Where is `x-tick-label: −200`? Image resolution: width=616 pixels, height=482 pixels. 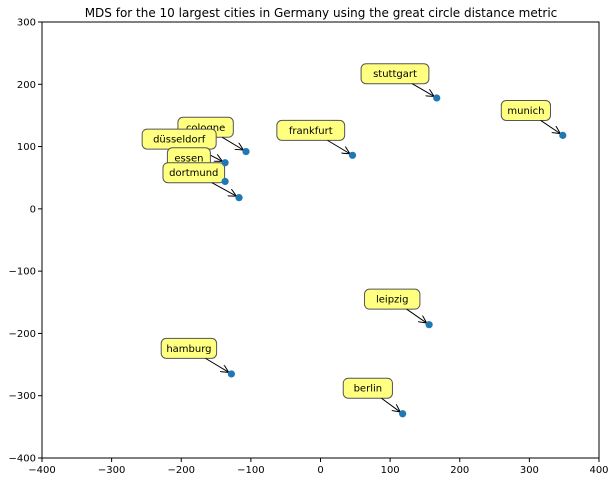 x-tick-label: −200 is located at coordinates (181, 470).